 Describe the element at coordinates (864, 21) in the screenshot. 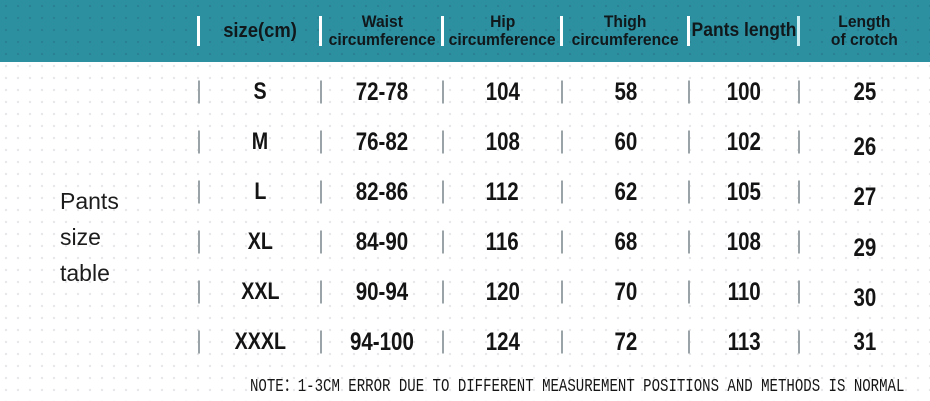

I see `column-header-label: Length` at that location.